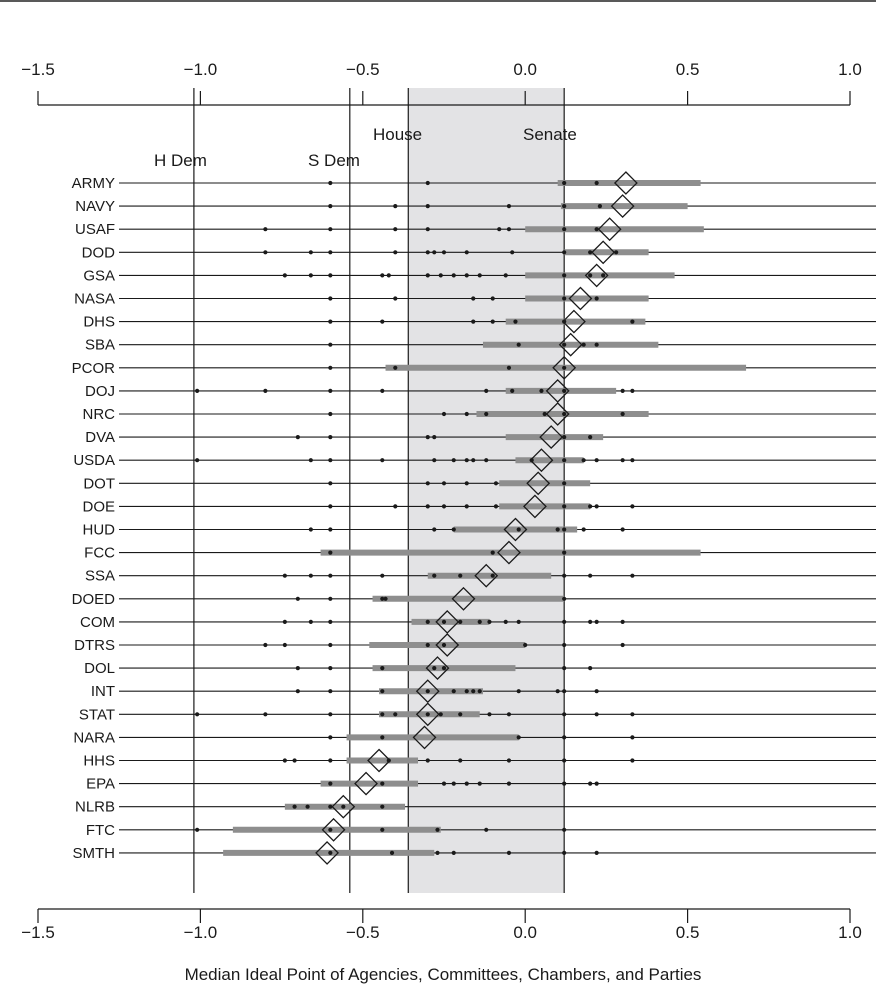 The height and width of the screenshot is (996, 876). I want to click on agency-row-stat: STAT, so click(477, 714).